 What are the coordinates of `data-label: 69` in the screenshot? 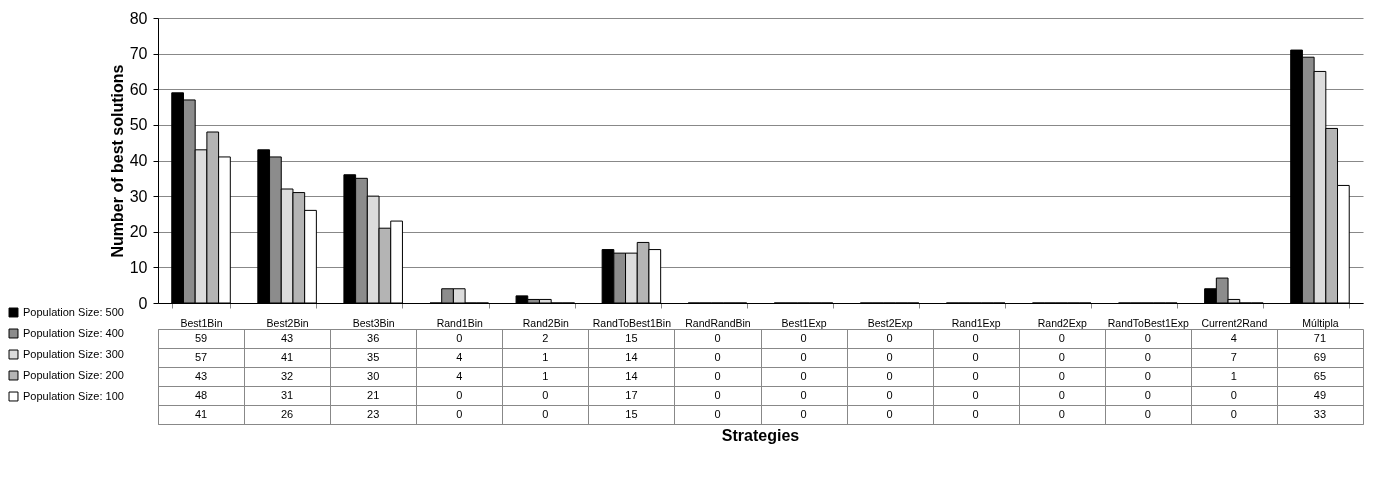 It's located at (1320, 356).